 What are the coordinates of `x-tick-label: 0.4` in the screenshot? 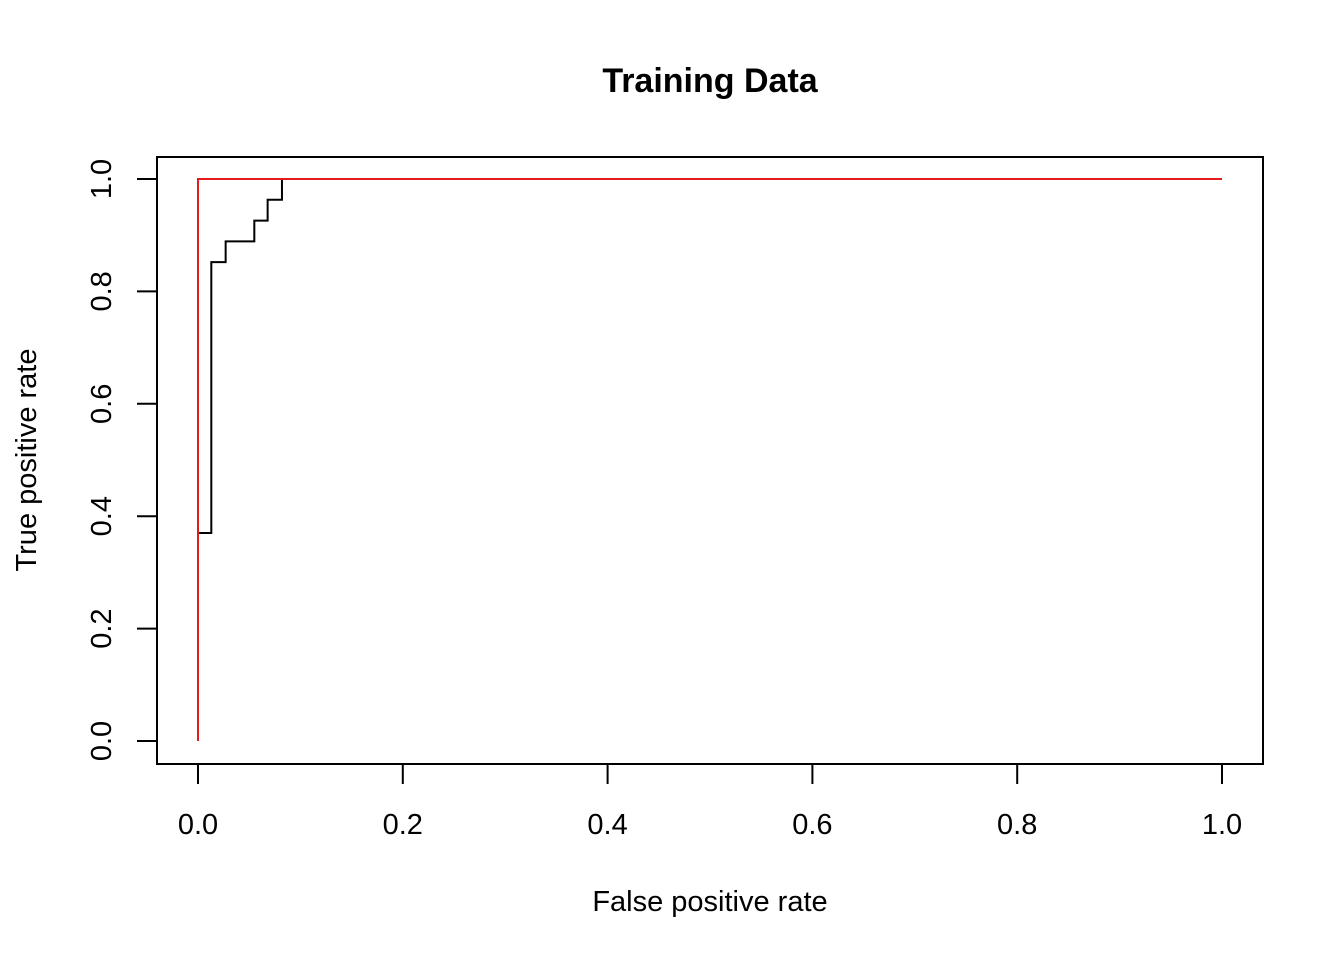 It's located at (607, 825).